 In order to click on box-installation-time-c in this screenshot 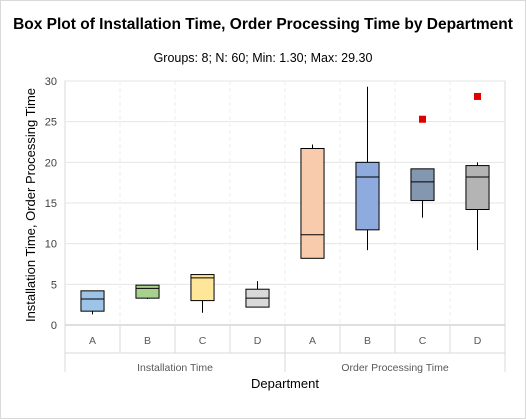, I will do `click(202, 293)`.